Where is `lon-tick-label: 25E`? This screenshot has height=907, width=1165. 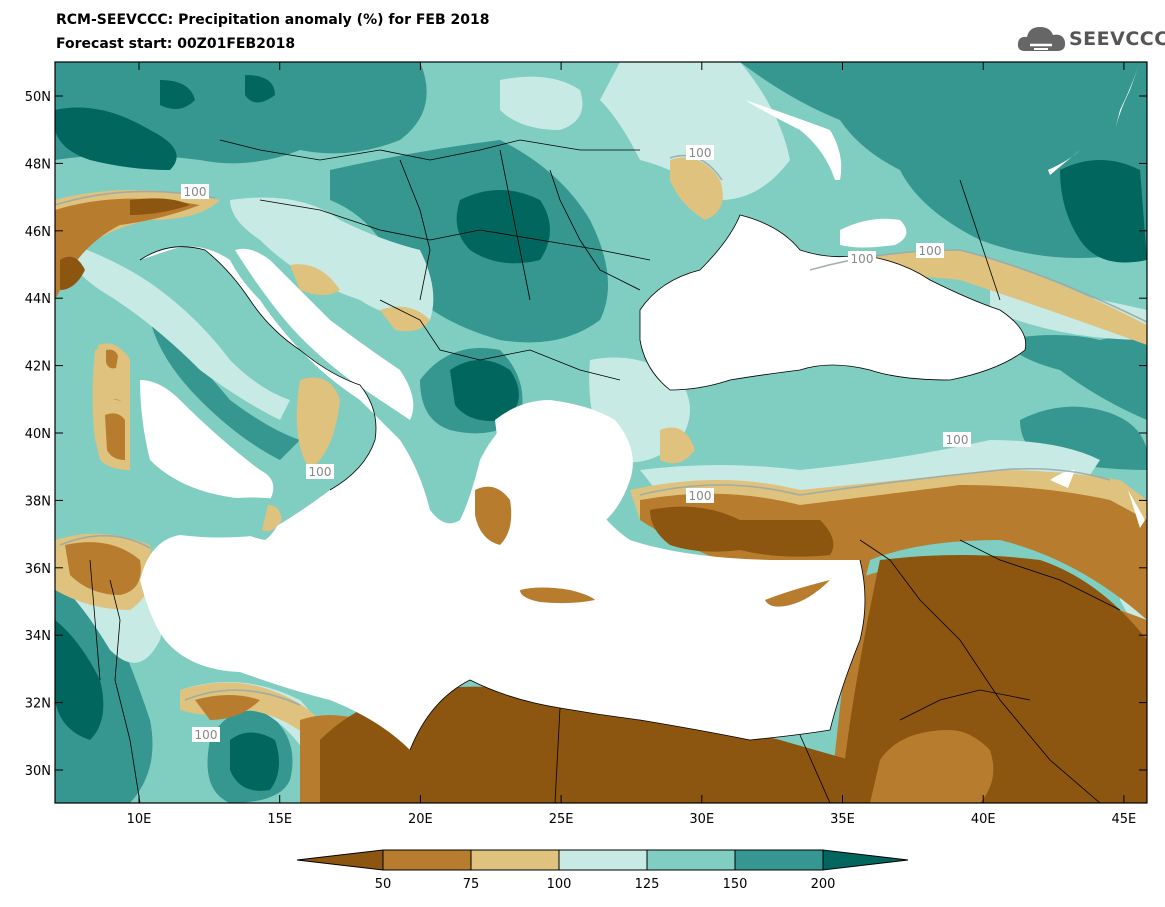 lon-tick-label: 25E is located at coordinates (561, 819).